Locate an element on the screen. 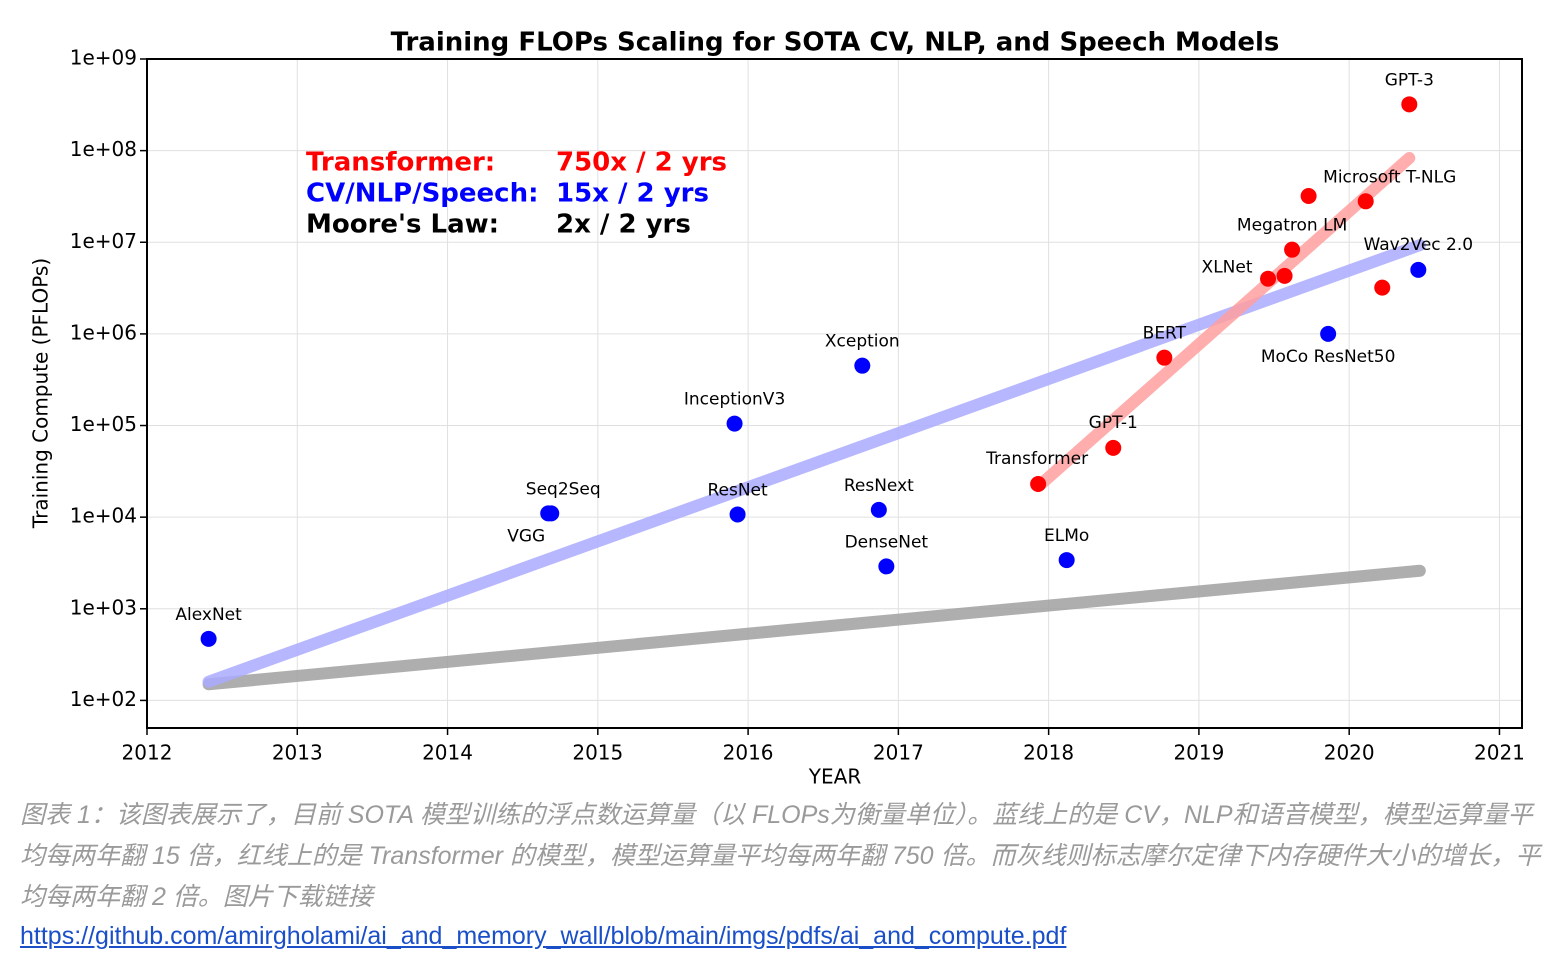 The image size is (1568, 968). y-tick-label: 1e+08 is located at coordinates (103, 149).